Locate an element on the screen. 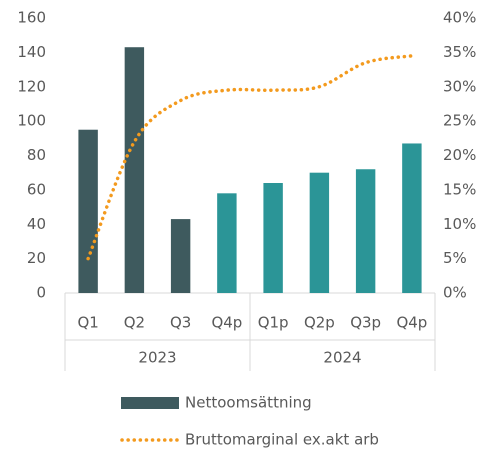 This screenshot has width=502, height=457. y2-tick-label: 5% is located at coordinates (455, 258).